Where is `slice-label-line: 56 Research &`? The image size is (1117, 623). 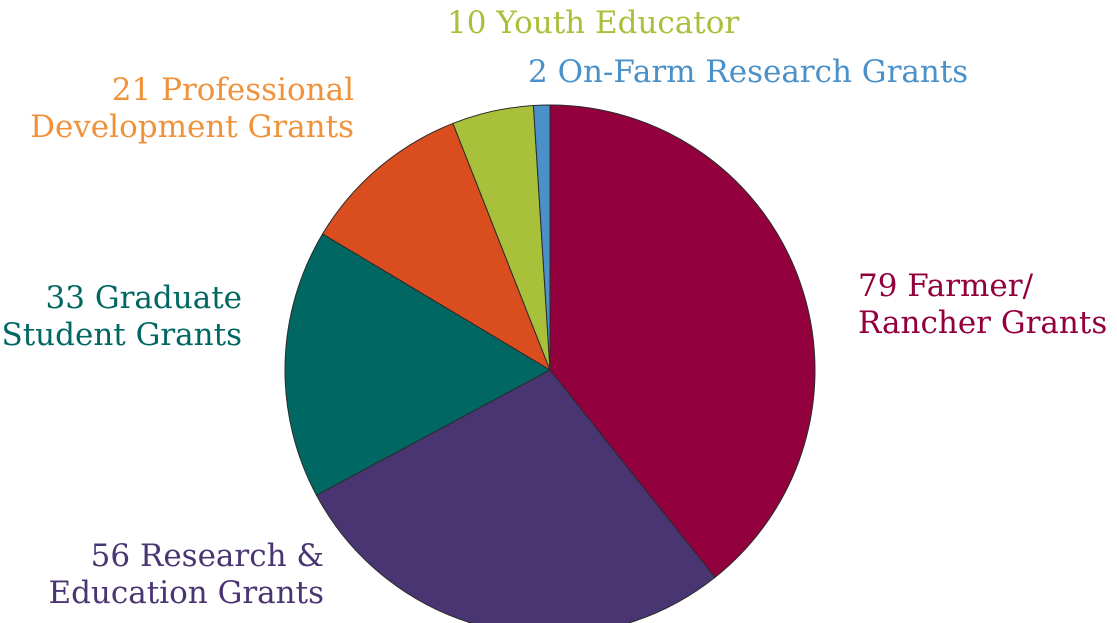
slice-label-line: 56 Research & is located at coordinates (207, 556).